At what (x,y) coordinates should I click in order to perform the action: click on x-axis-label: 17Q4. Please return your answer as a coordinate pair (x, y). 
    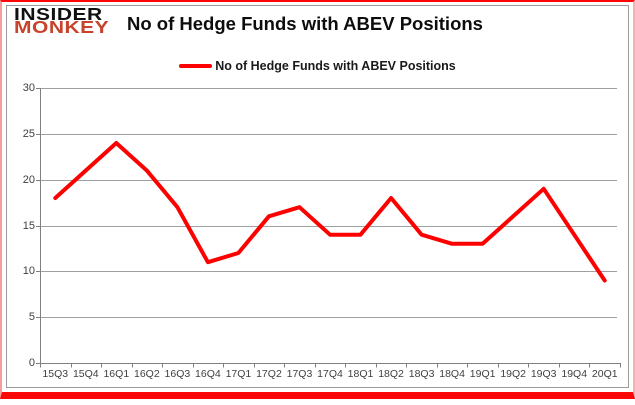
    Looking at the image, I should click on (330, 374).